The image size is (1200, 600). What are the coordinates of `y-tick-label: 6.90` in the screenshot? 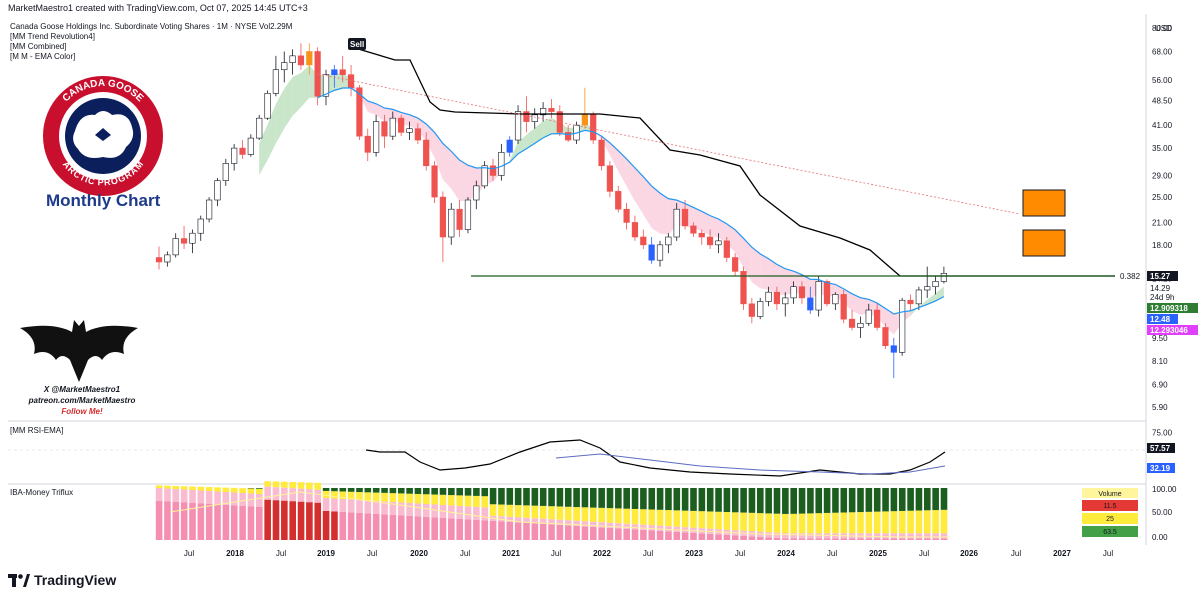 It's located at (1160, 384).